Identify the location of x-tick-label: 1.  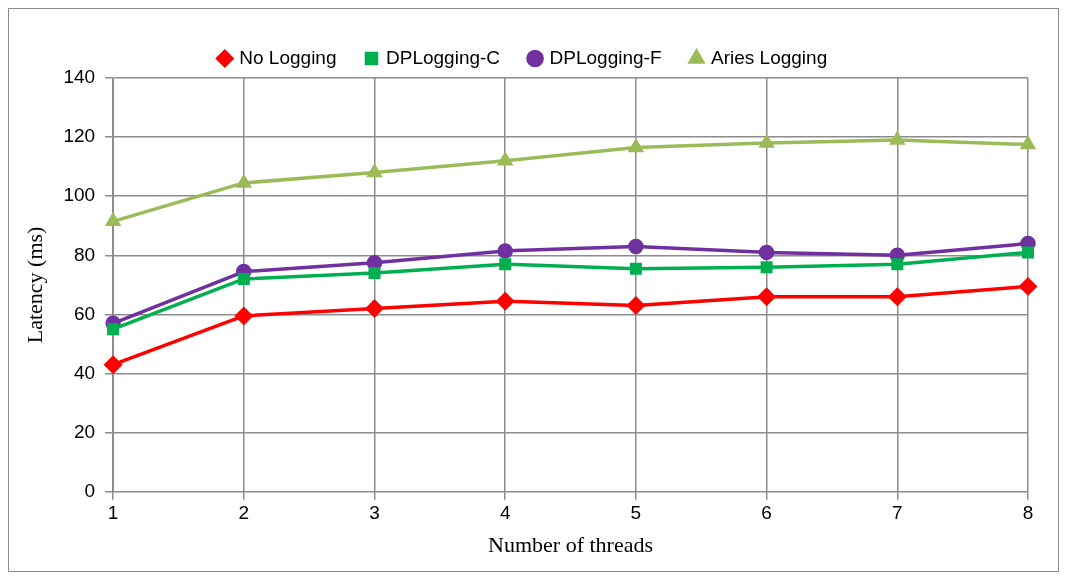
(113, 513).